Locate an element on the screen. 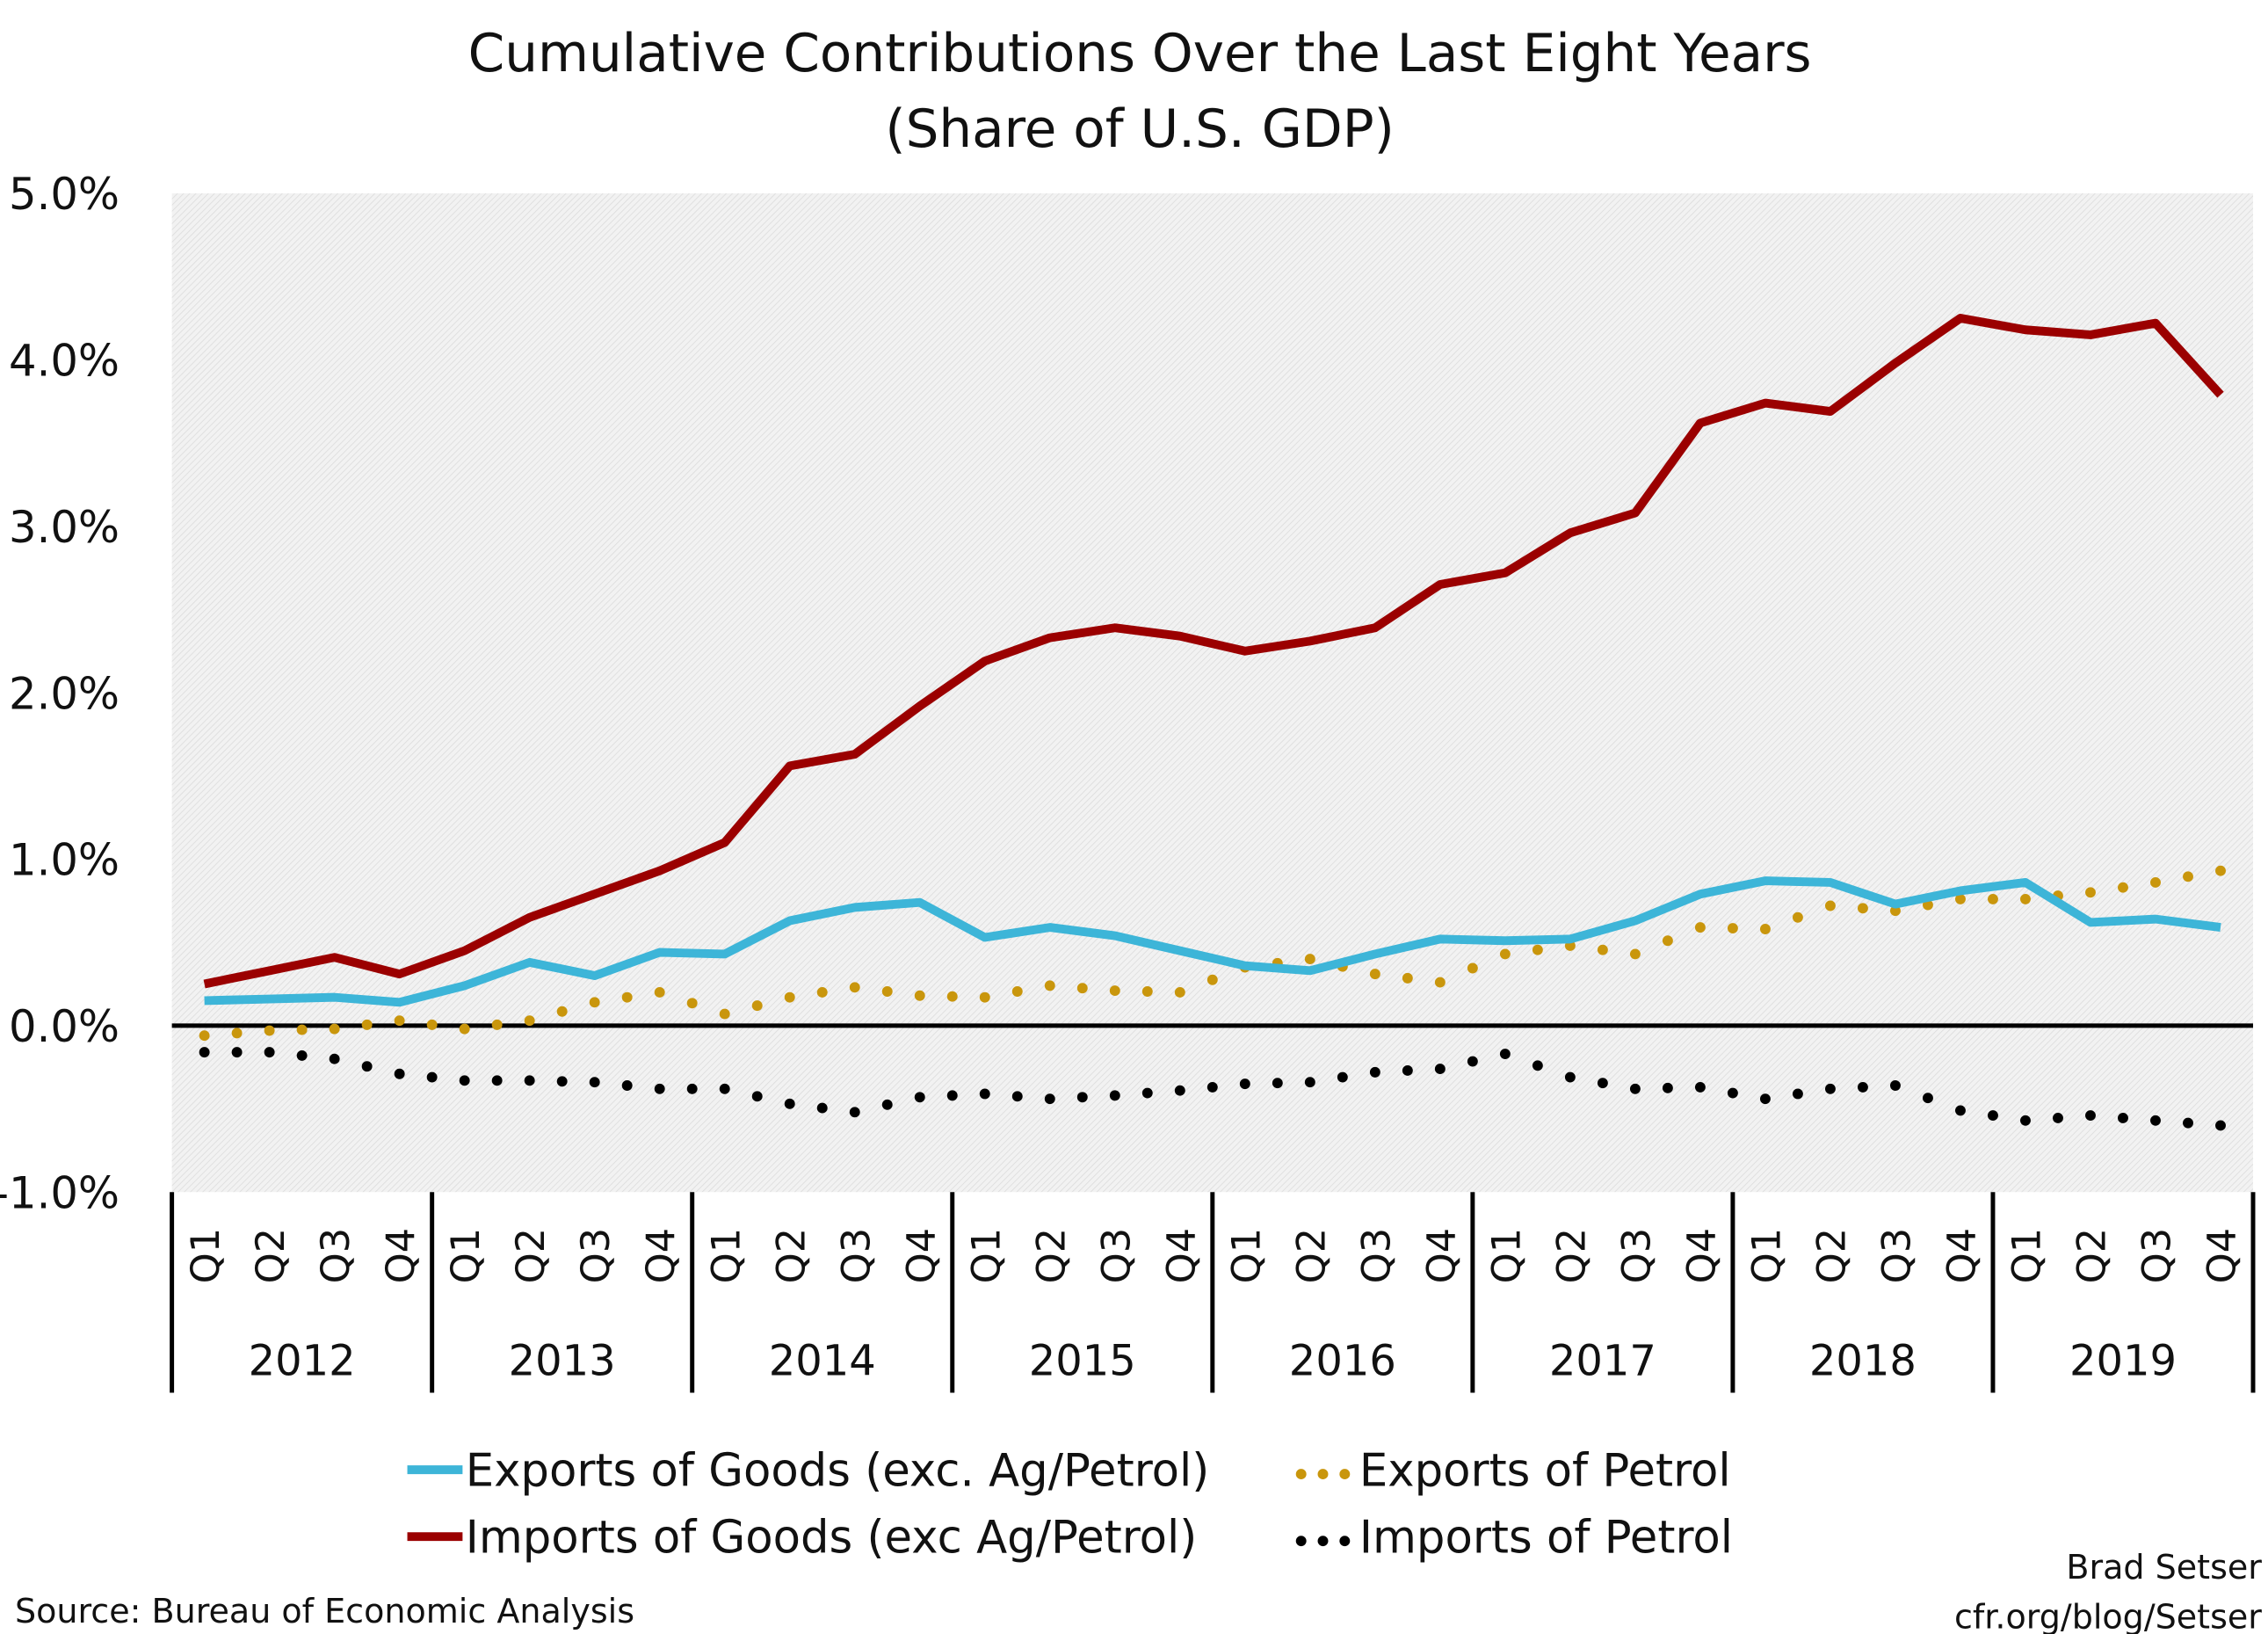 Image resolution: width=2268 pixels, height=1634 pixels. x-tick-year: 2014 is located at coordinates (822, 1361).